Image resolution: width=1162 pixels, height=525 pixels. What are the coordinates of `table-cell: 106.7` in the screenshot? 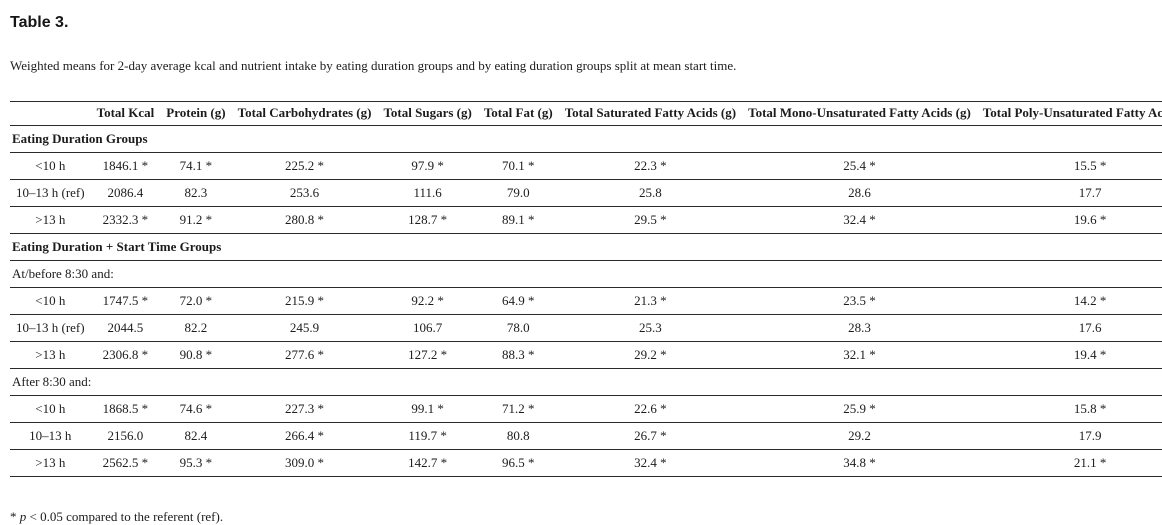 It's located at (427, 328).